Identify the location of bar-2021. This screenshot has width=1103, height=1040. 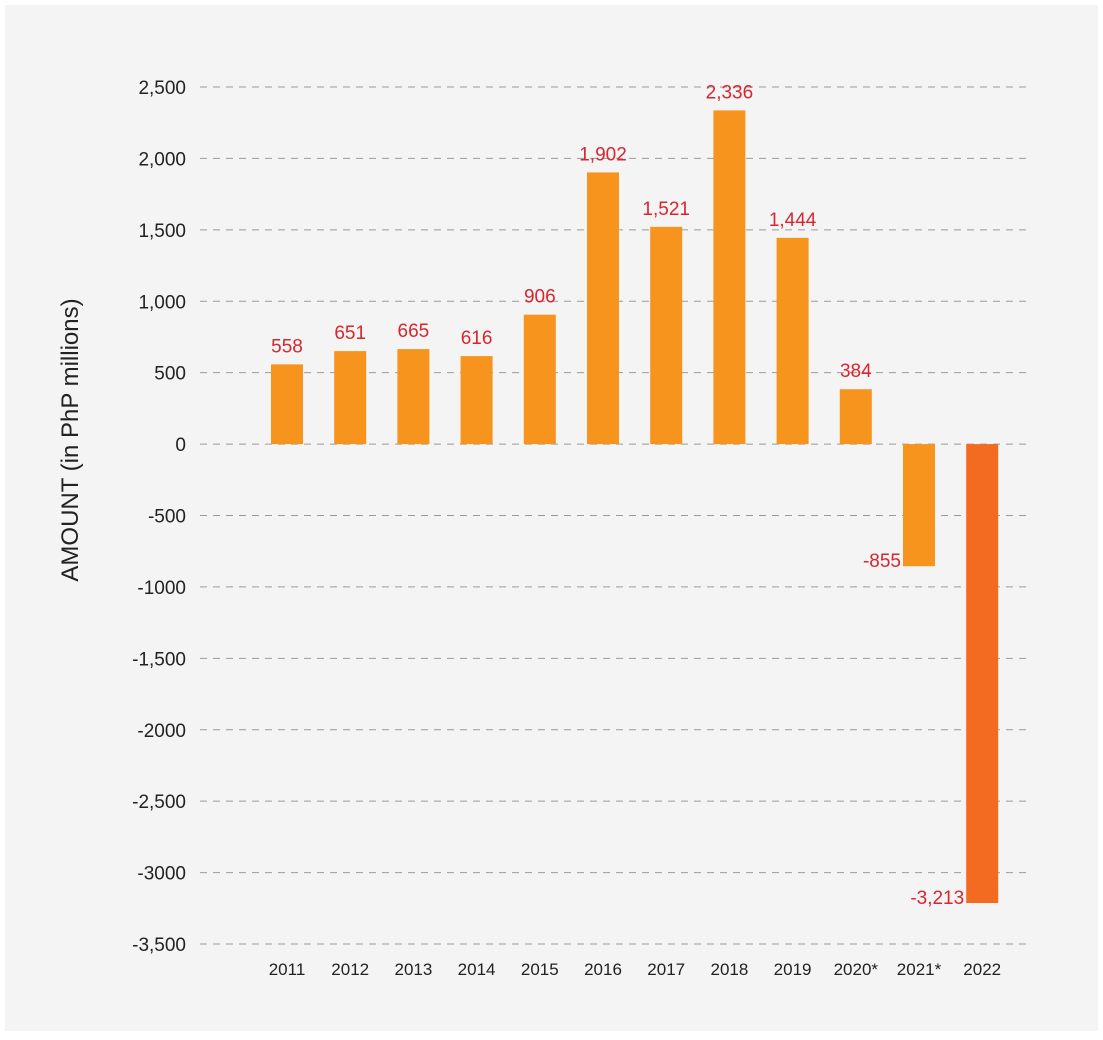
(919, 505).